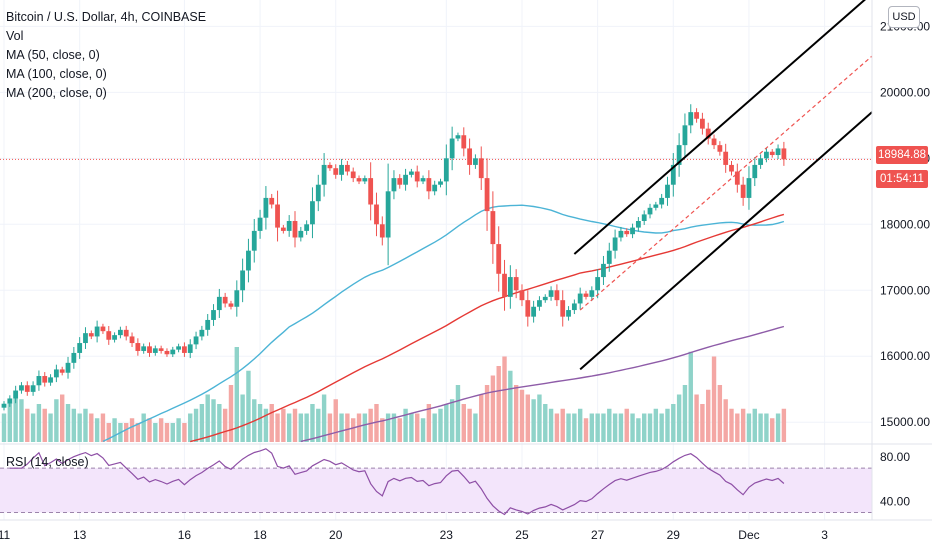  I want to click on rsi-panel: 80.00 40.00, so click(466, 479).